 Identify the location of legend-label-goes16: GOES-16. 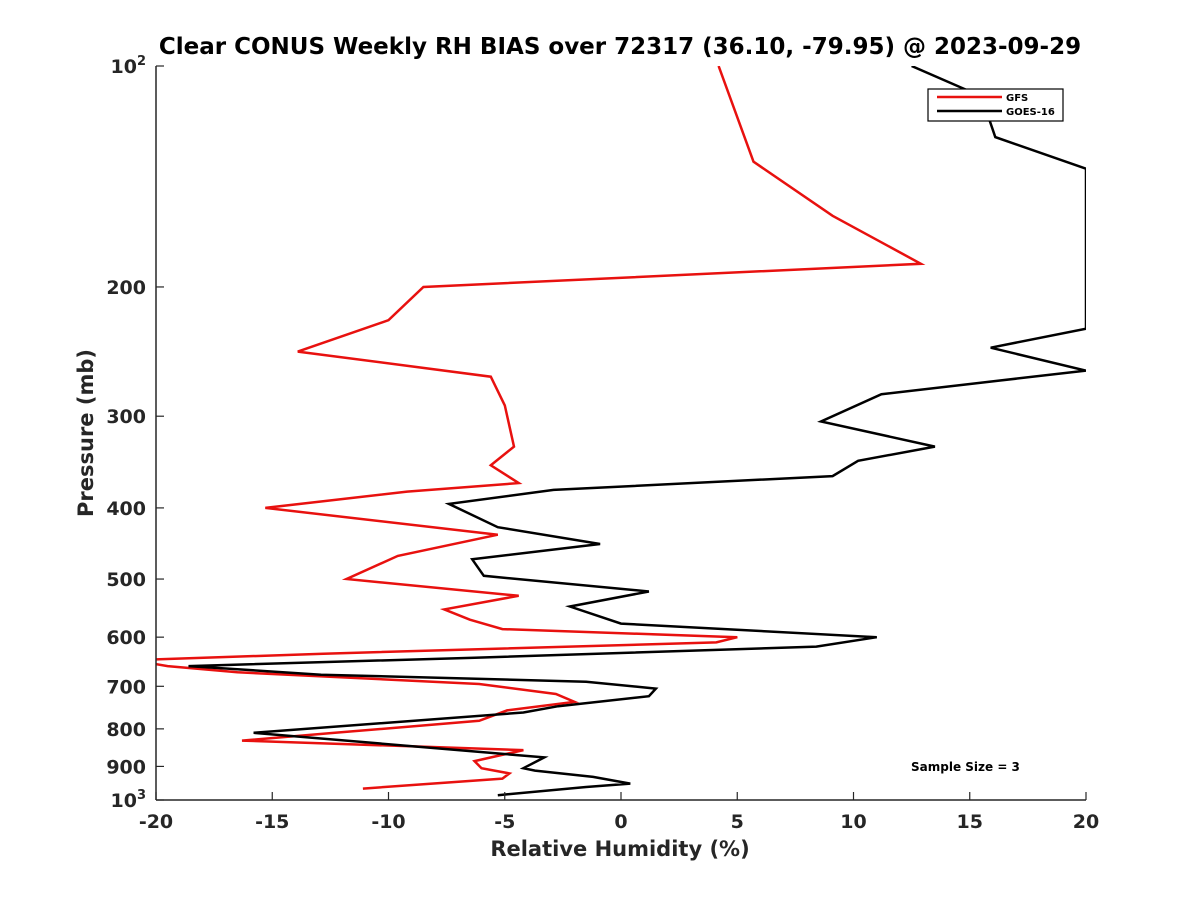
(1030, 112).